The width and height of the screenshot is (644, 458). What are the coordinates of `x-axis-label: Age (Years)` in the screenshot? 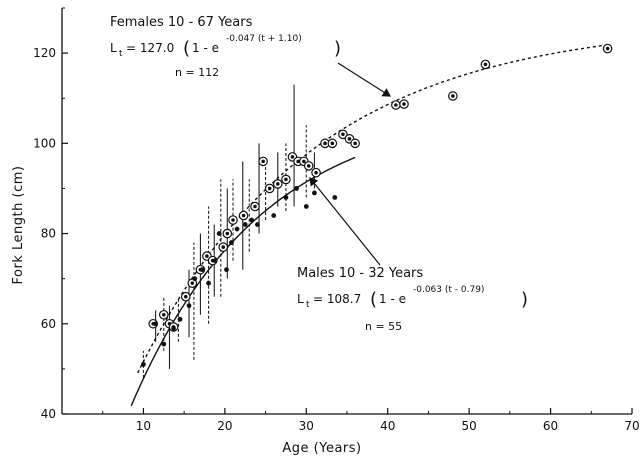 It's located at (321, 448).